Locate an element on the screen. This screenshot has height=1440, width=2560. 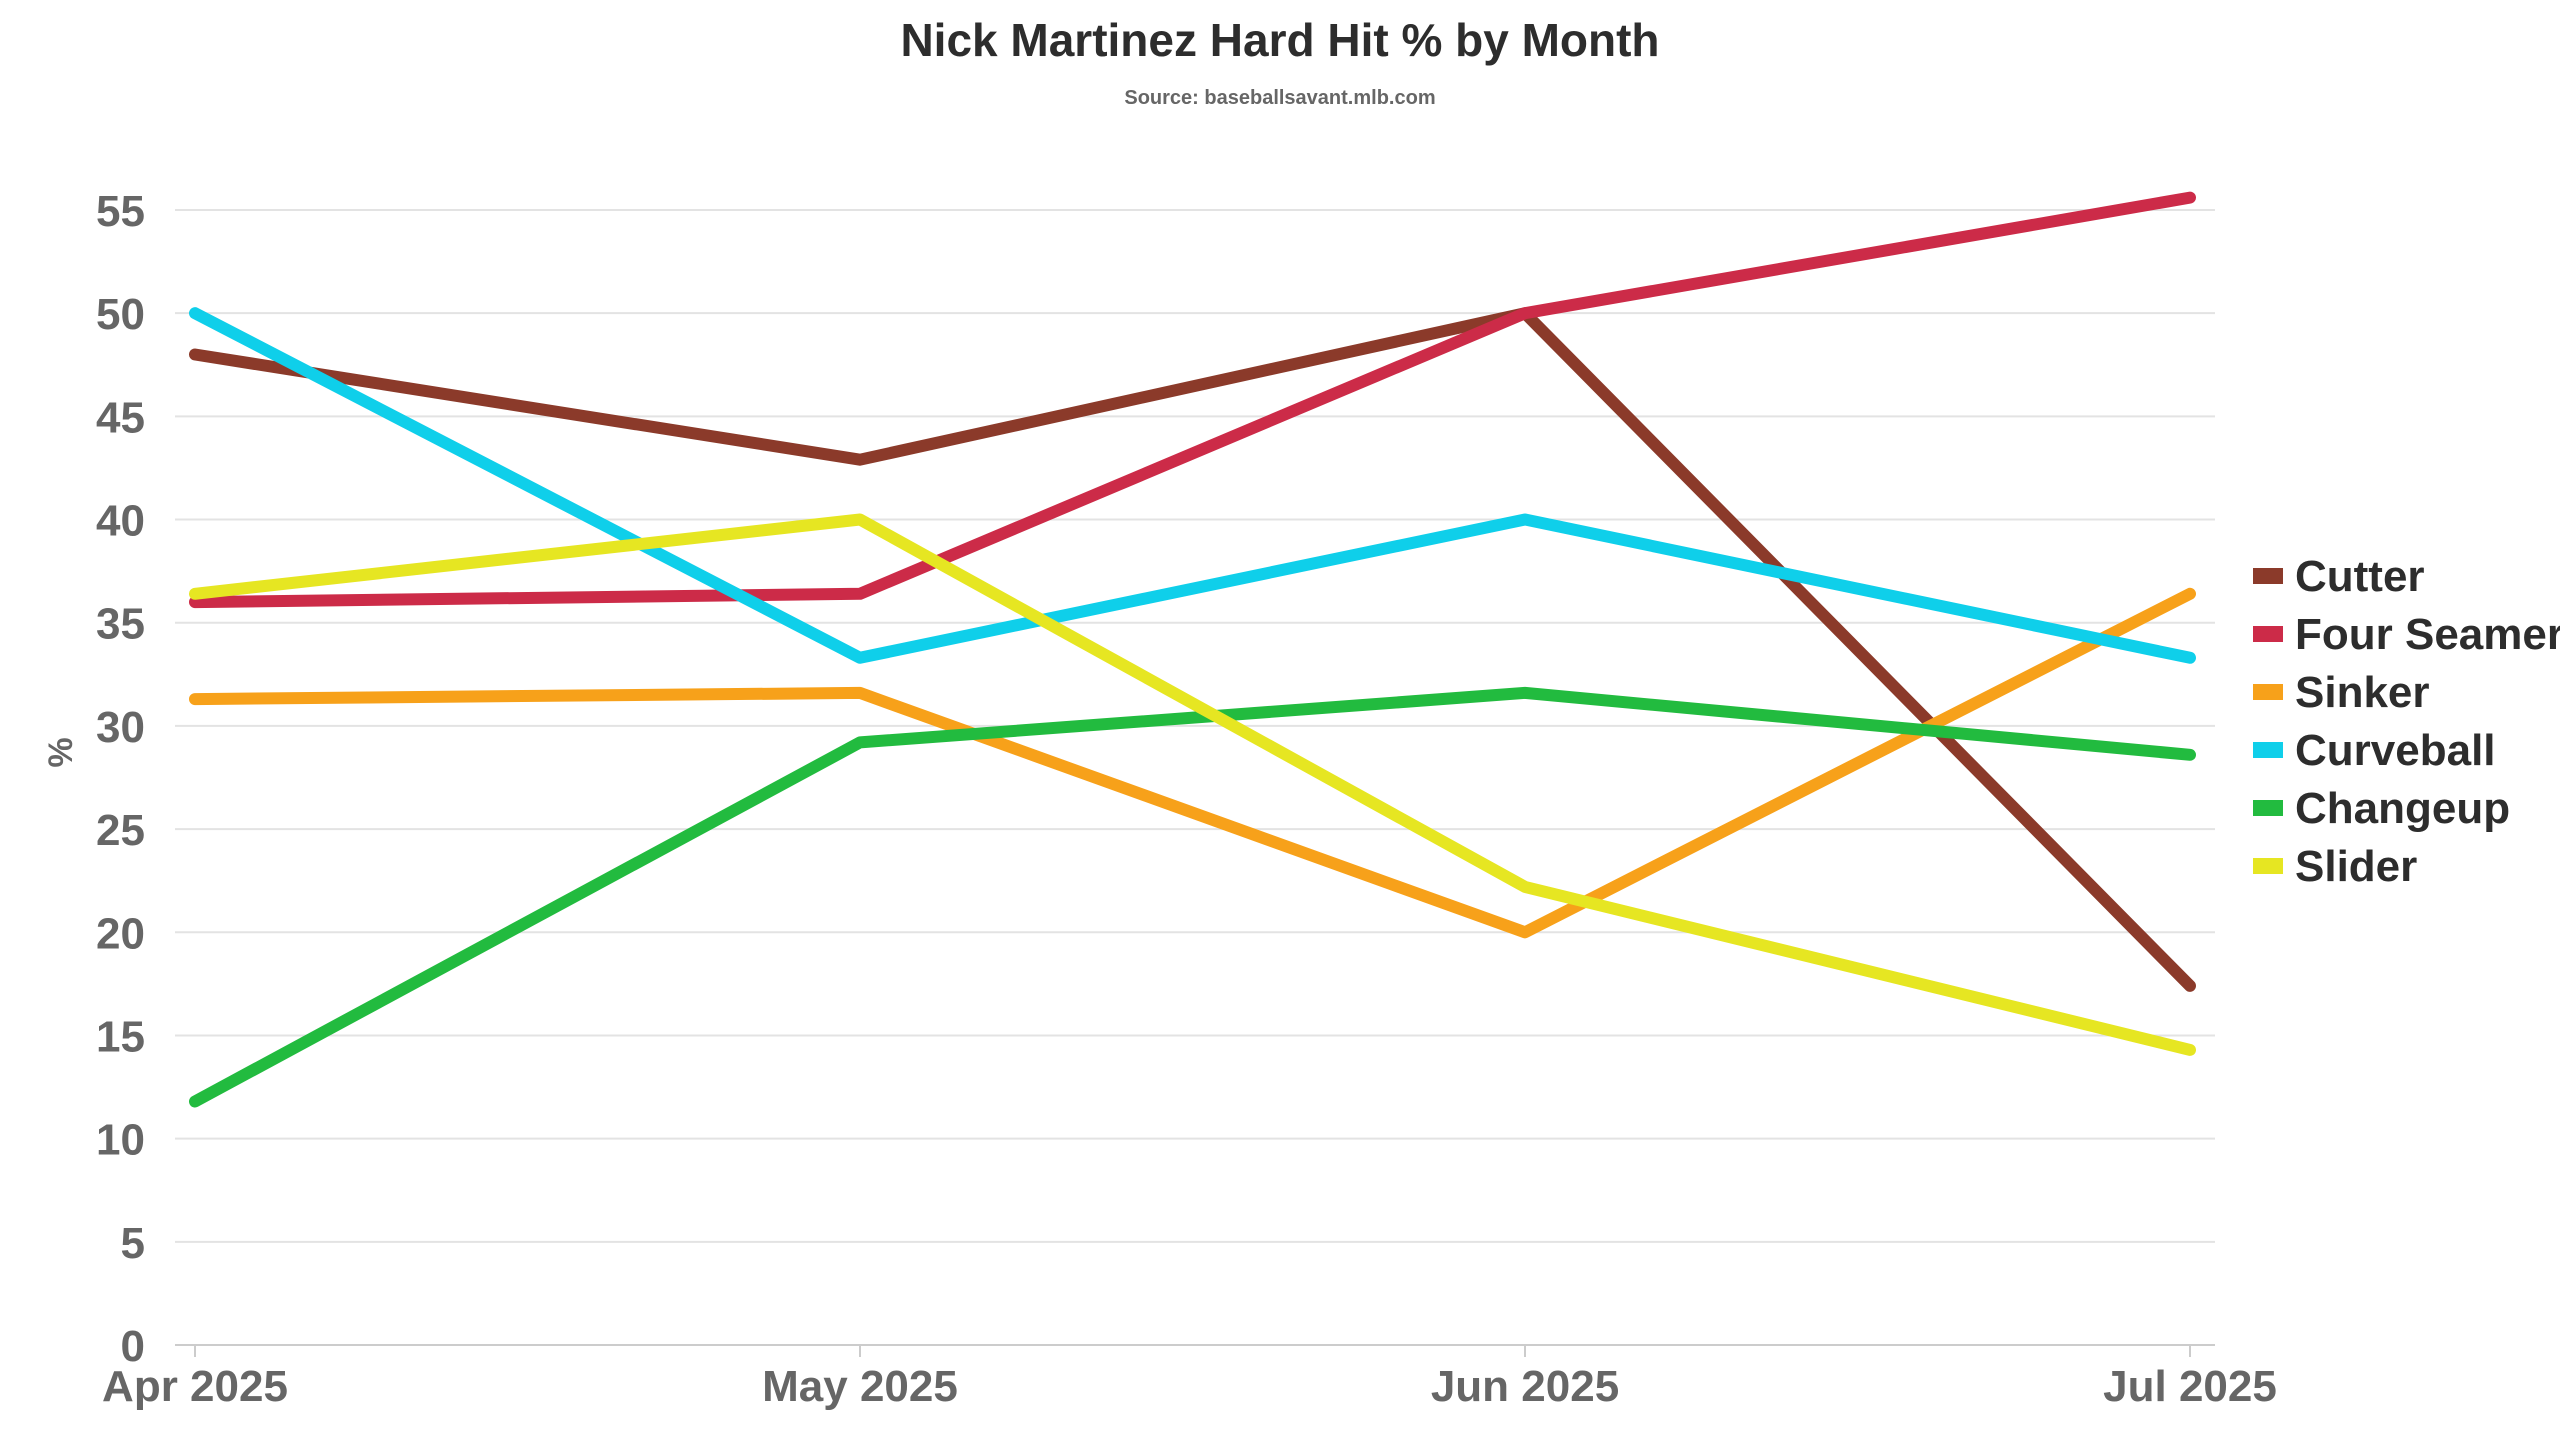
x-tick-label: Apr 2025 is located at coordinates (195, 1386).